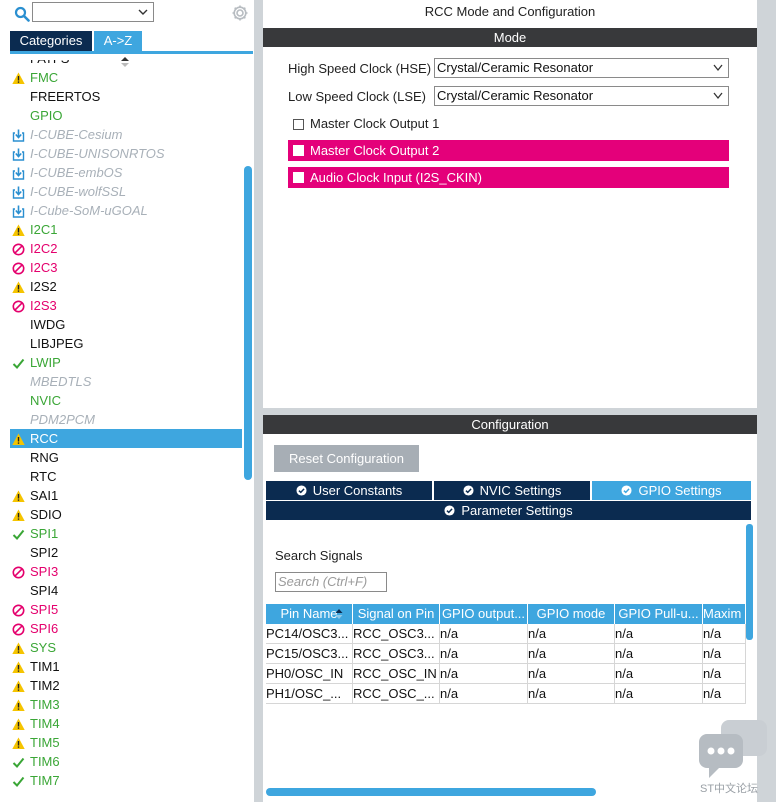 The width and height of the screenshot is (776, 802). Describe the element at coordinates (126, 210) in the screenshot. I see `list-item-i-cube-som-ugoal: I-Cube-SoM-uGOAL` at that location.